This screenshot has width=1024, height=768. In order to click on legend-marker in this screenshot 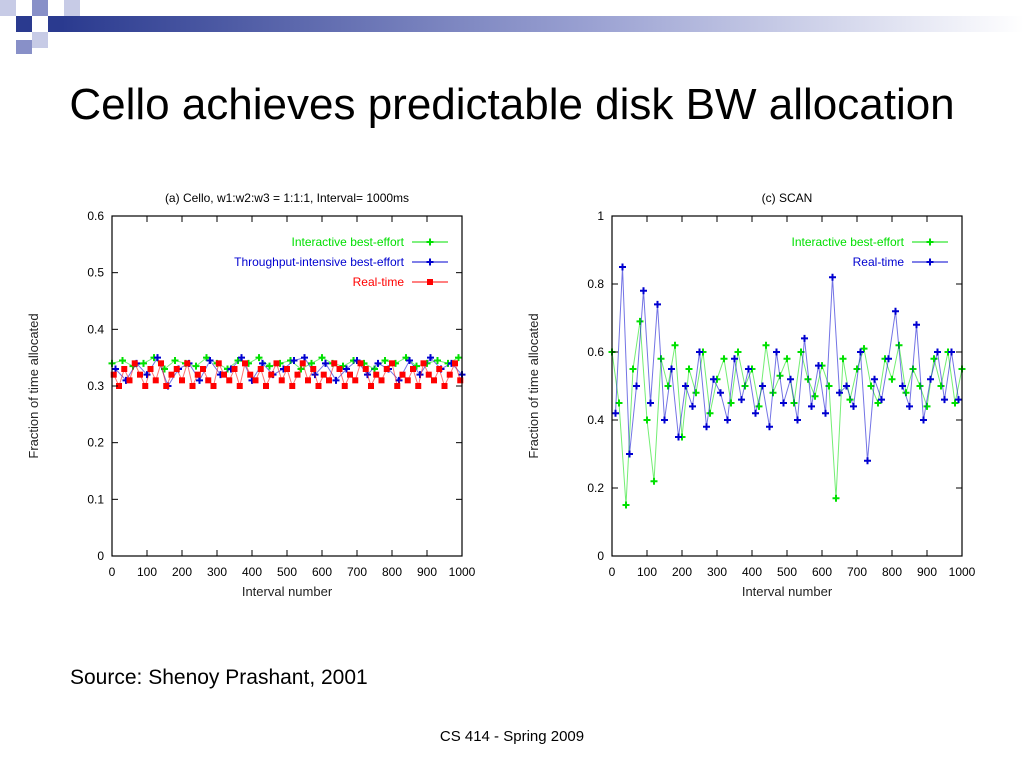, I will do `click(930, 262)`.